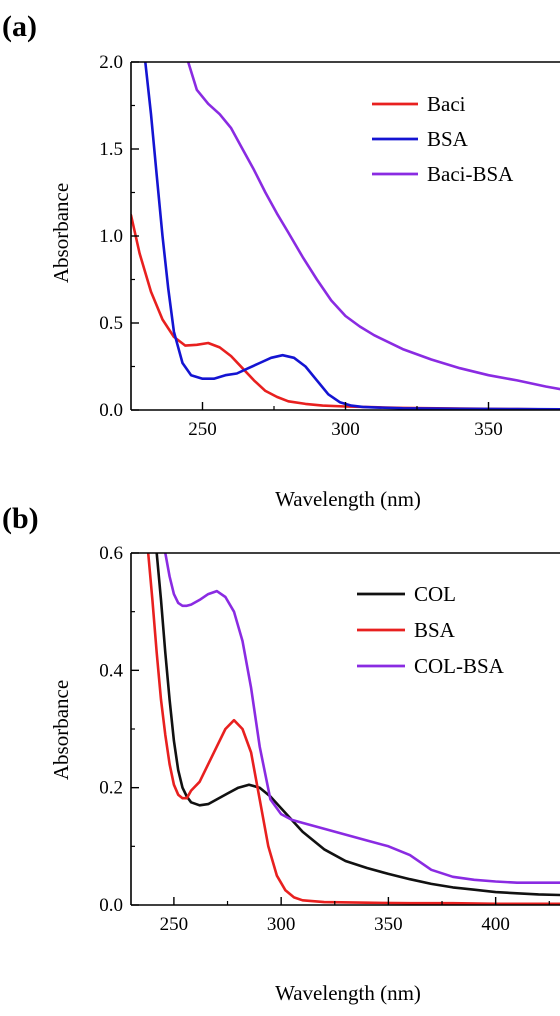 The width and height of the screenshot is (560, 1016). Describe the element at coordinates (435, 594) in the screenshot. I see `legend-label-b: COL` at that location.